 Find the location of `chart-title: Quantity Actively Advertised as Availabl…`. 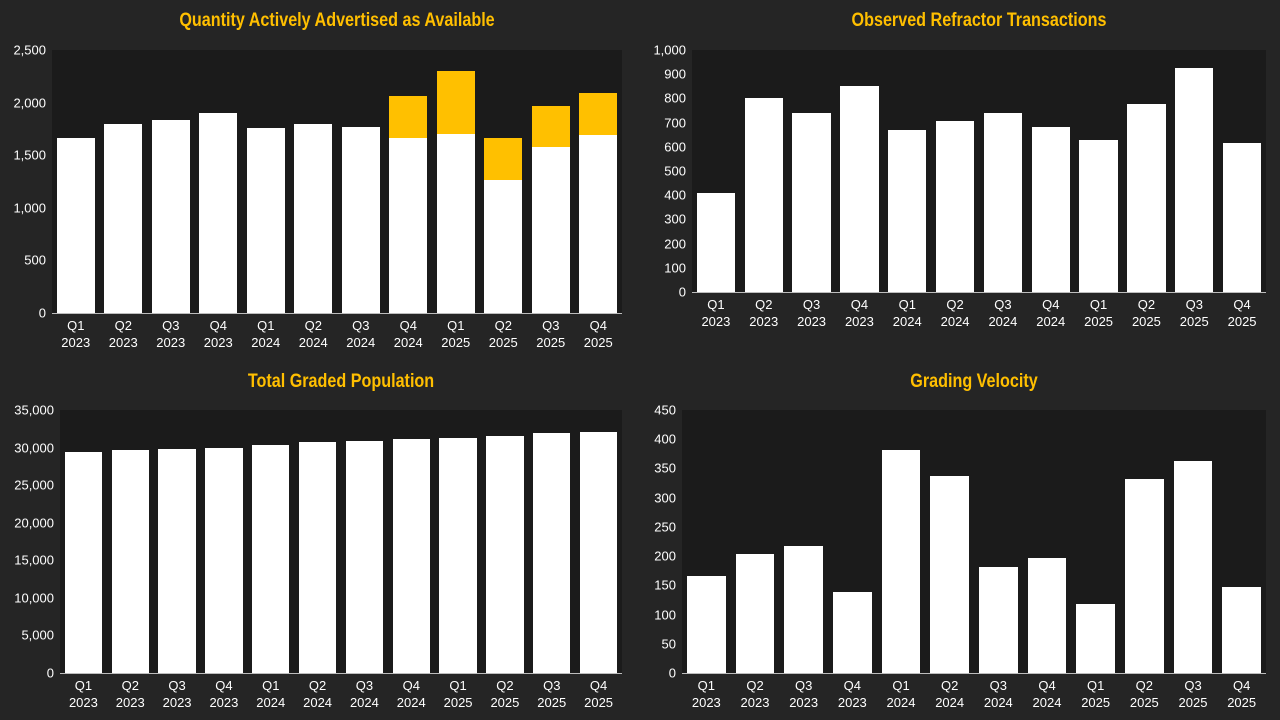

chart-title: Quantity Actively Advertised as Availabl… is located at coordinates (337, 20).